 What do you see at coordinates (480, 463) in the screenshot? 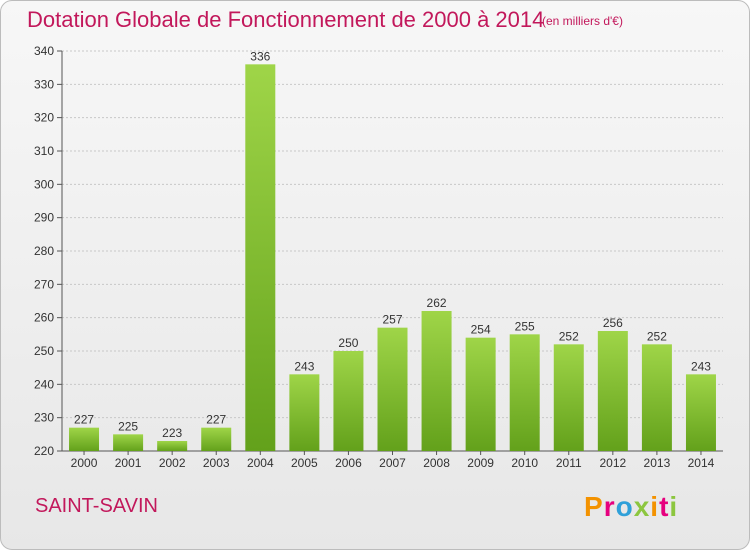
I see `x-tick-label-2009: 2009` at bounding box center [480, 463].